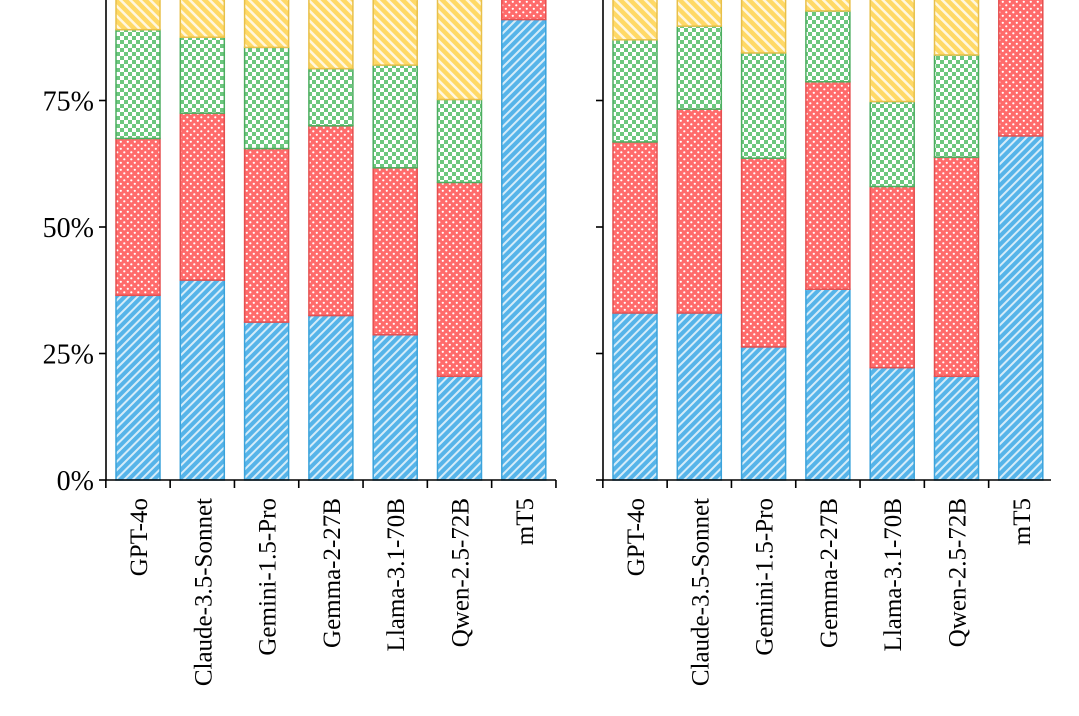  Describe the element at coordinates (68, 228) in the screenshot. I see `y-tick-label: 50%` at that location.